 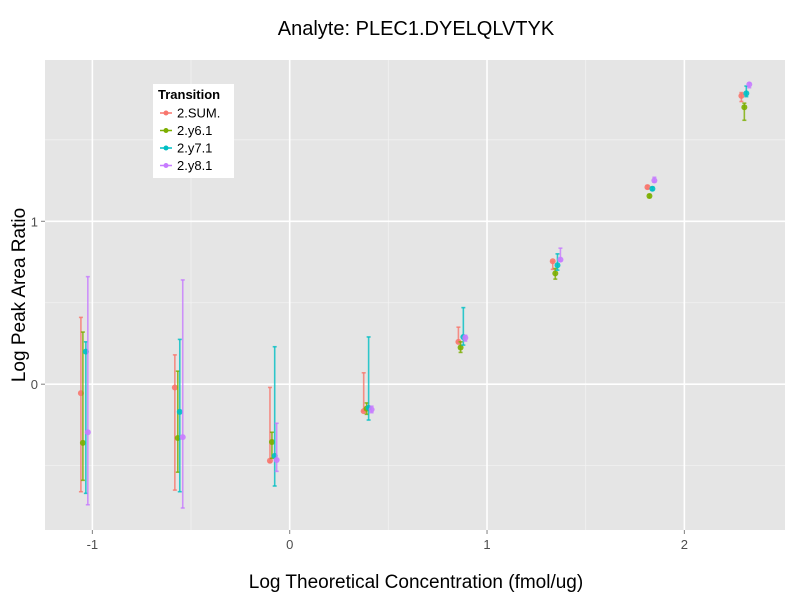 I want to click on x-tick-label: -1, so click(x=93, y=544).